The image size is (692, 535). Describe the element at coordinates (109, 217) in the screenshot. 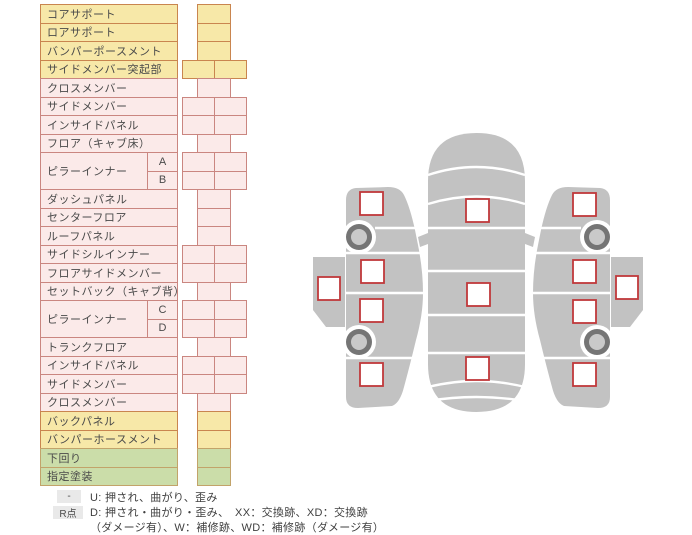

I see `part-row-label: センターフロア` at that location.